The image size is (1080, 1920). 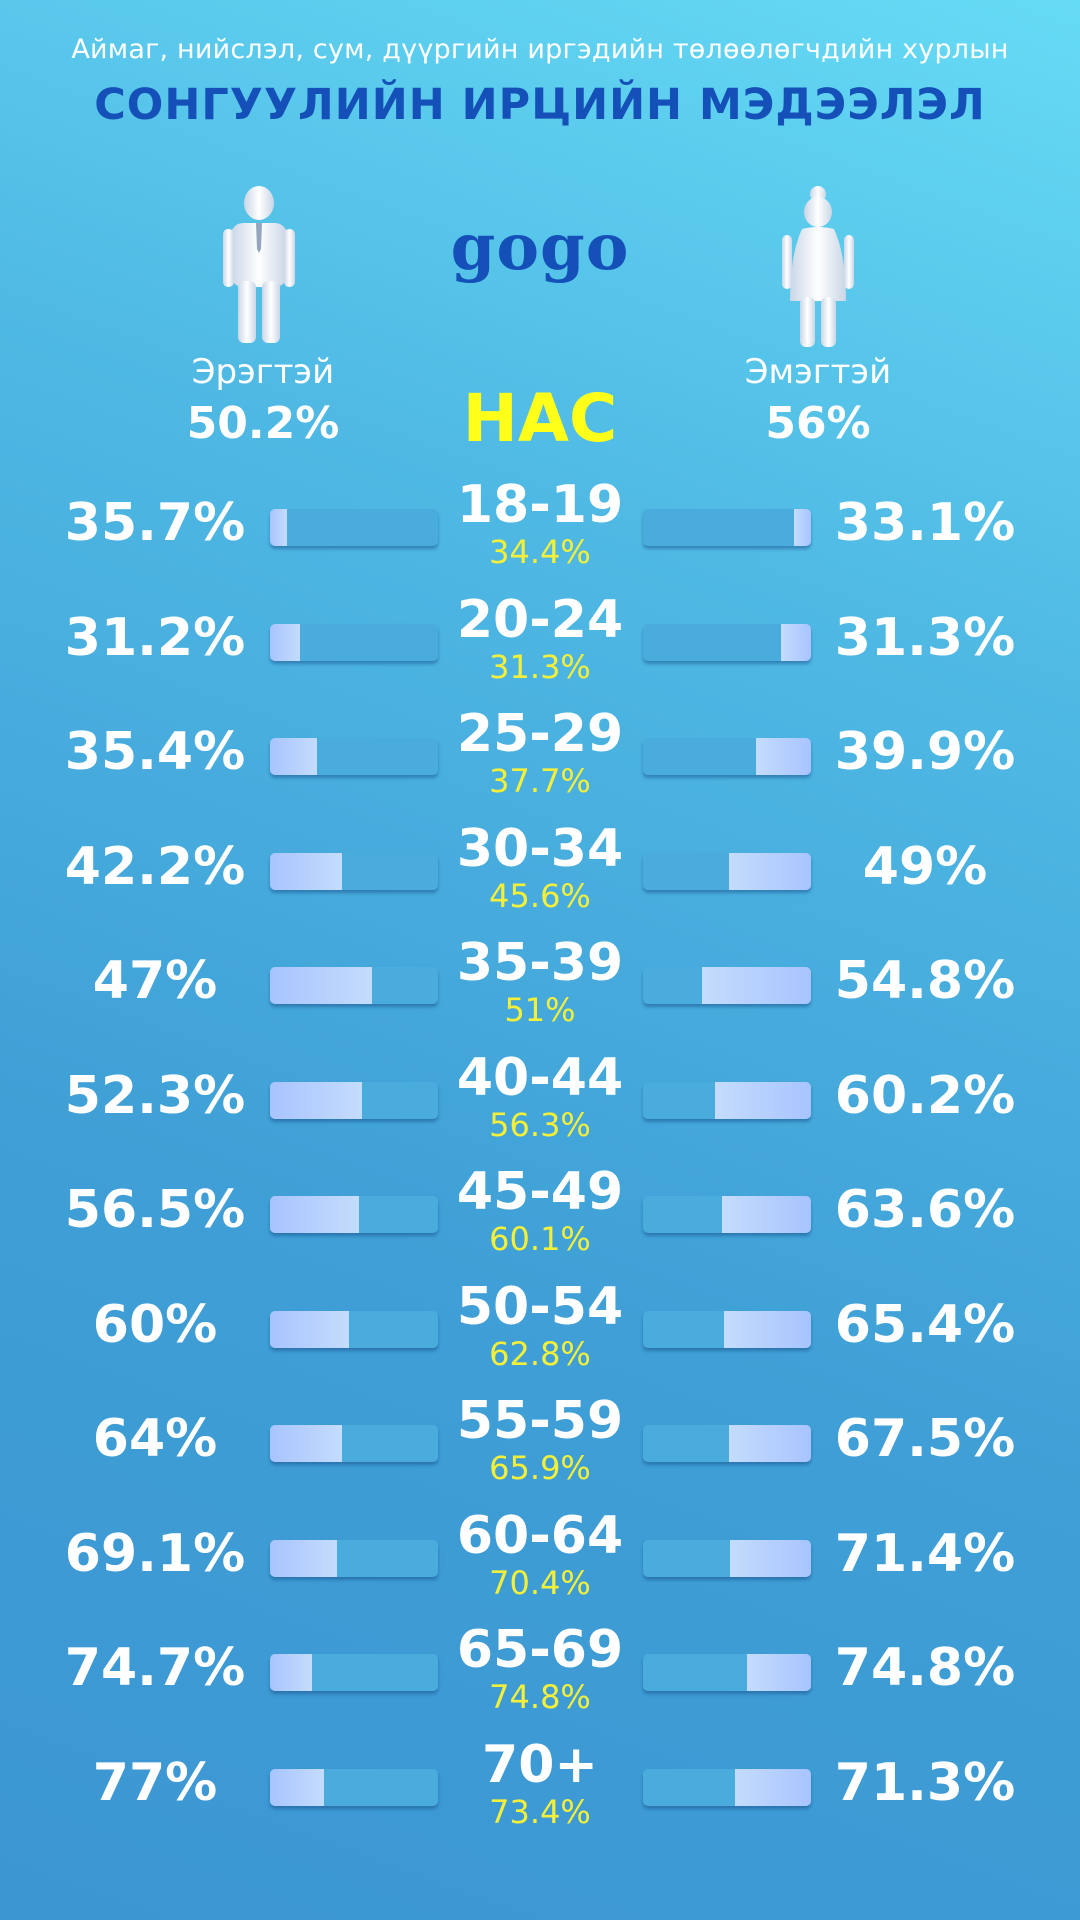 I want to click on chart-row: 47% 35-39 51% 54.8%, so click(x=540, y=988).